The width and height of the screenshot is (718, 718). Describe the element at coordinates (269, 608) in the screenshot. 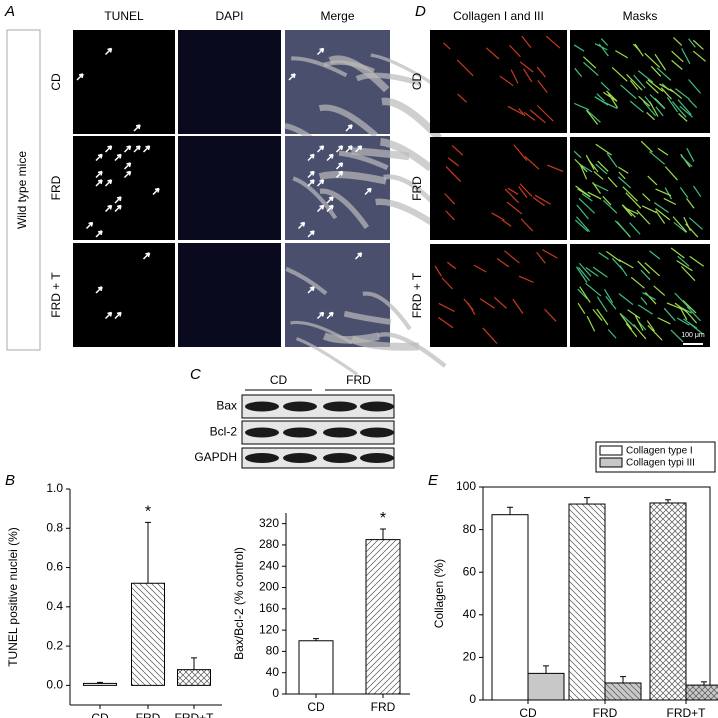

I see `y-tick-label: 160` at that location.